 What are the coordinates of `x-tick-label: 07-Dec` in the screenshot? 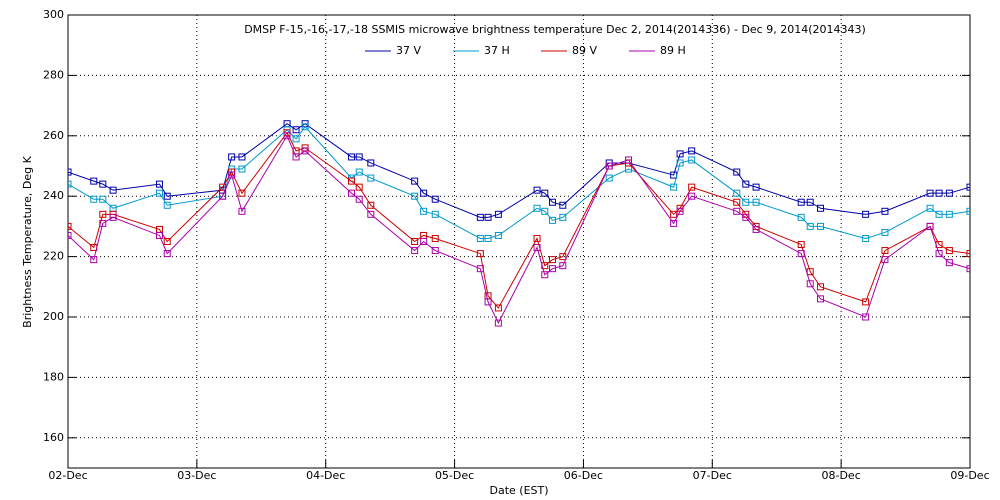 It's located at (712, 475).